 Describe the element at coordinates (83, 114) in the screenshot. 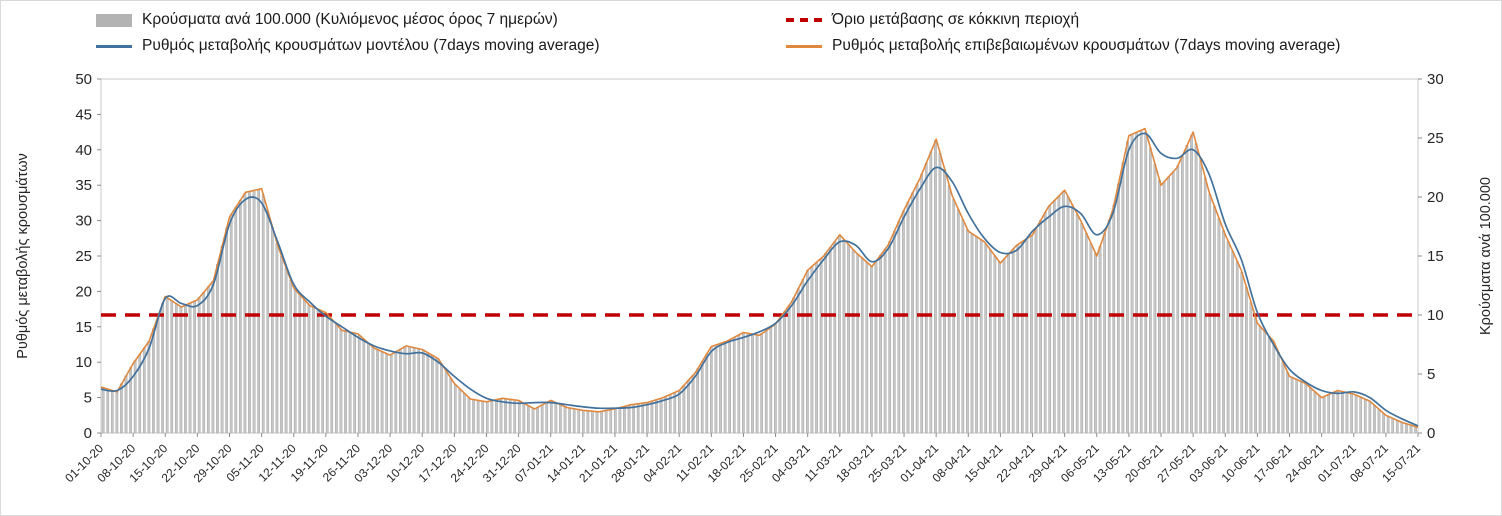

I see `left-axis-tick-label: 45` at that location.